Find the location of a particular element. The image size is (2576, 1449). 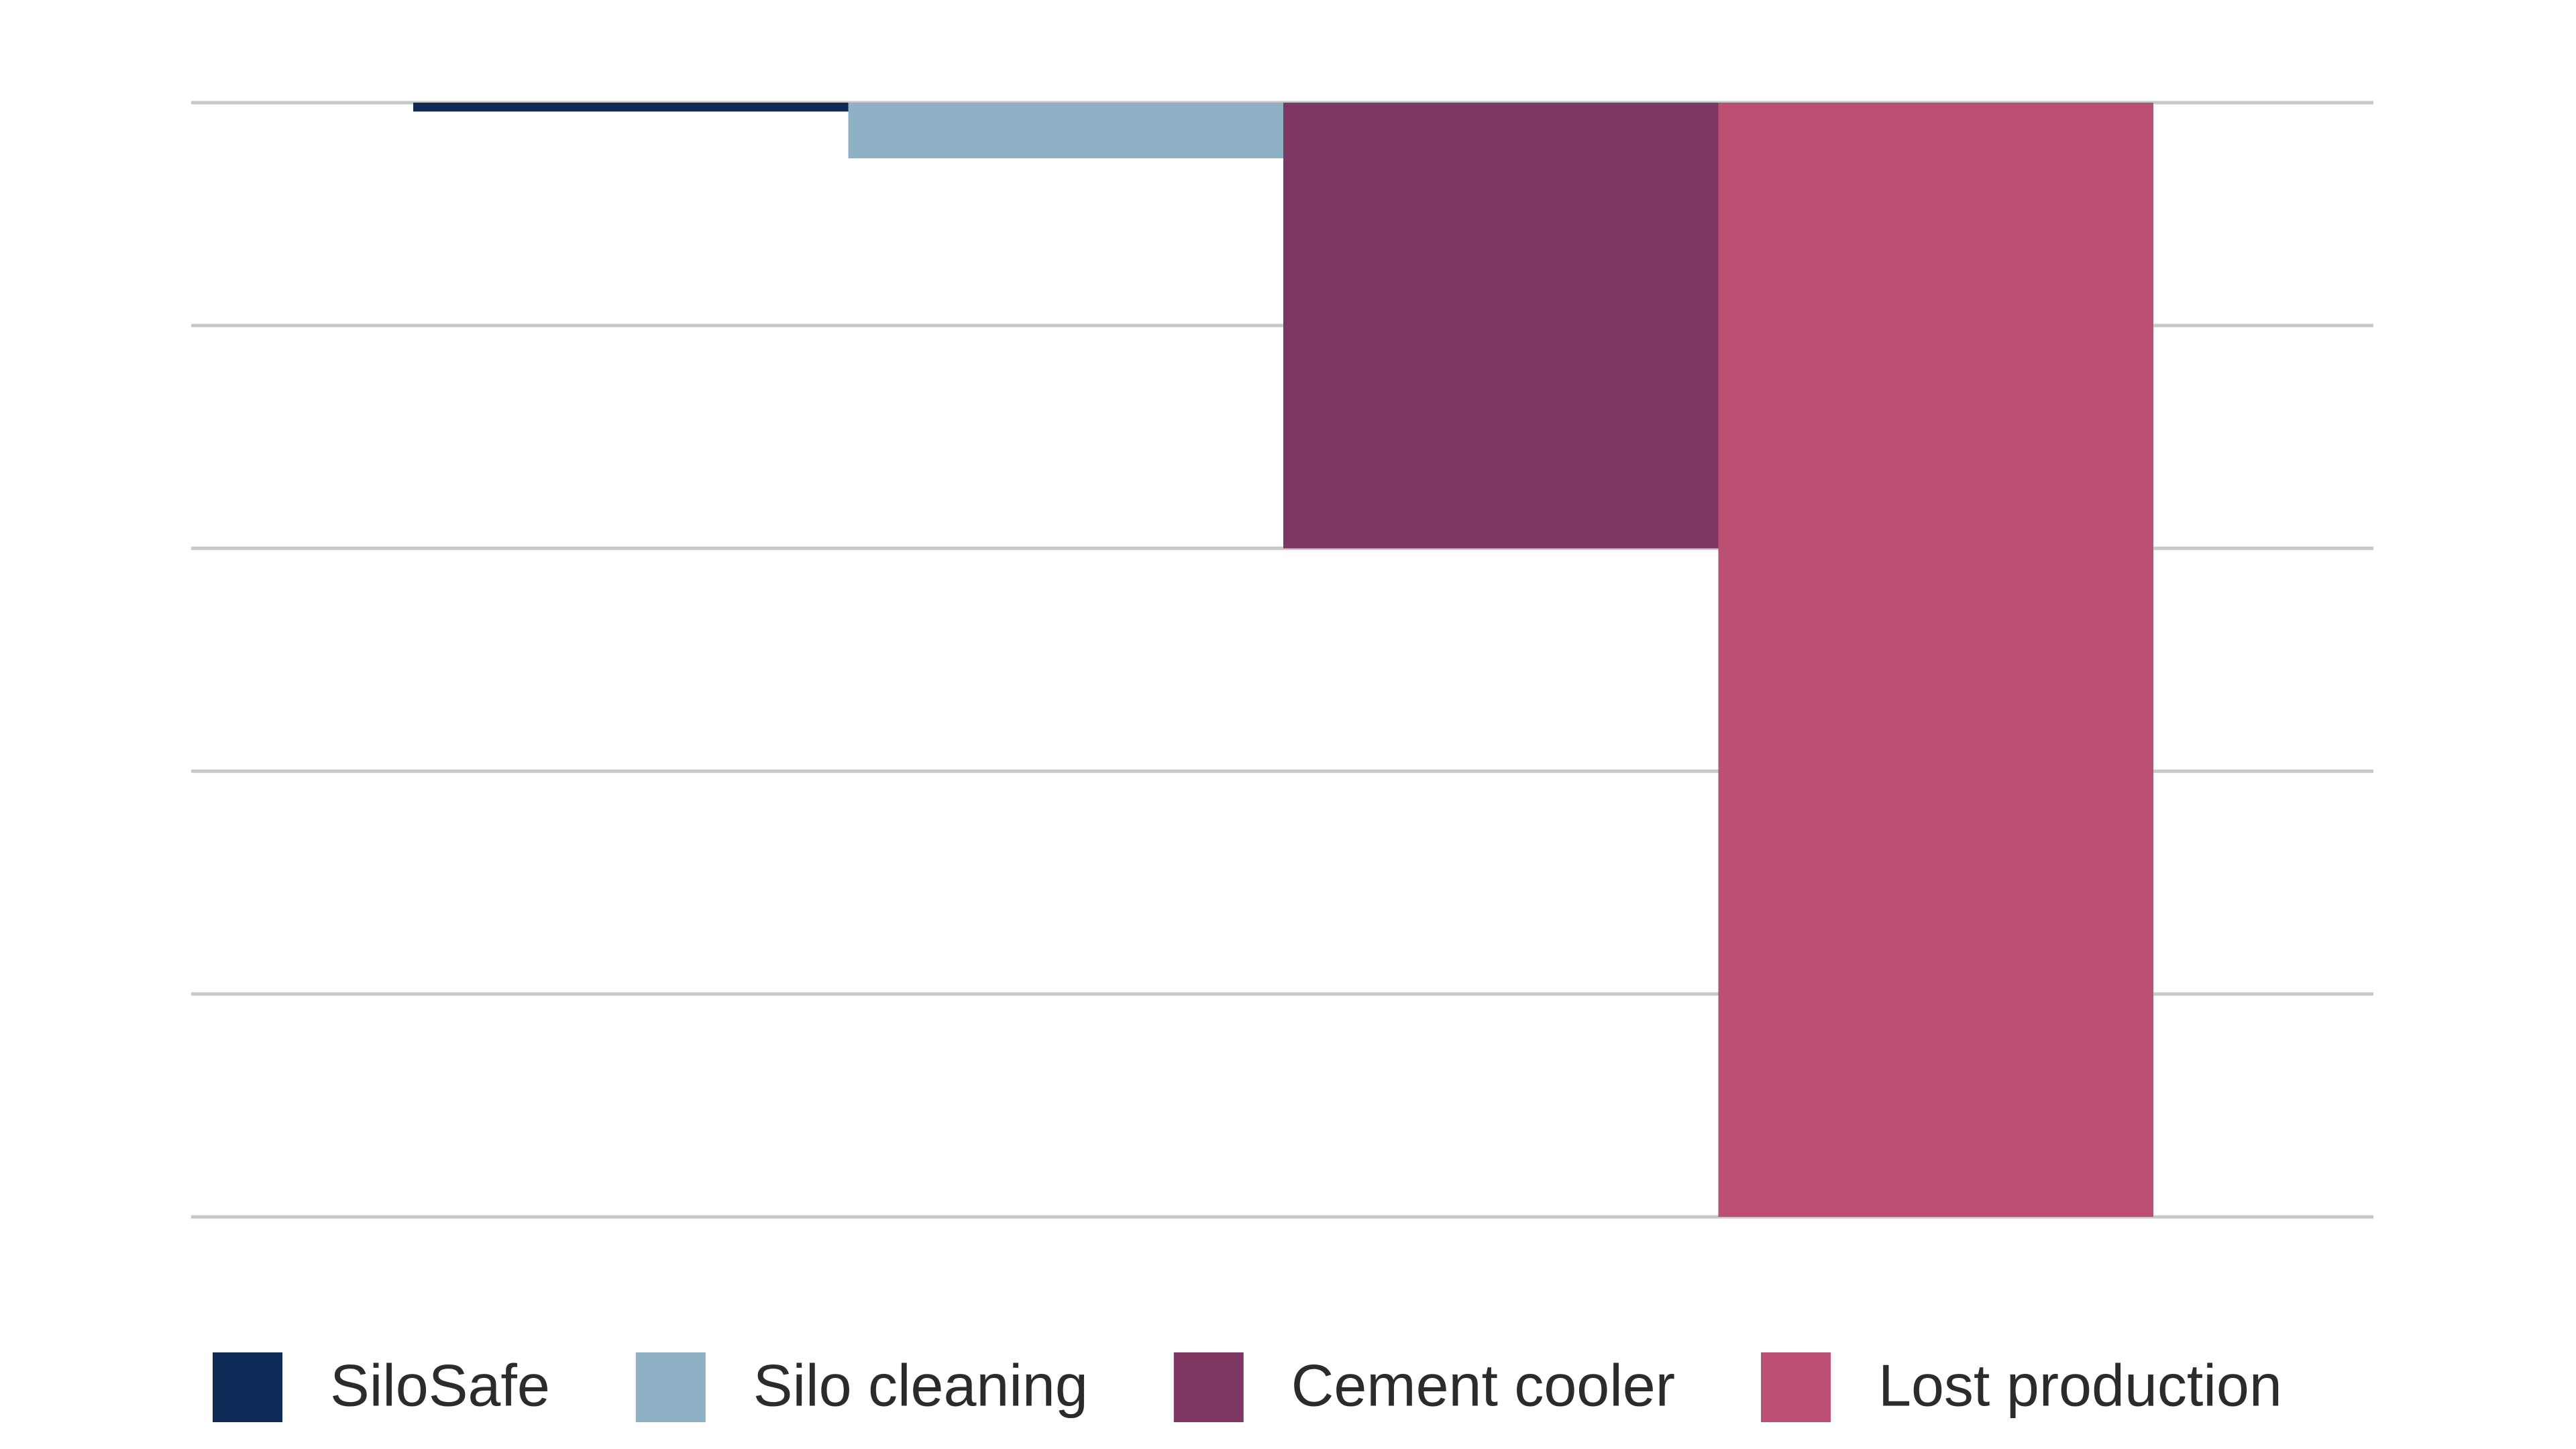

legend-label: SiloSafe is located at coordinates (440, 1385).